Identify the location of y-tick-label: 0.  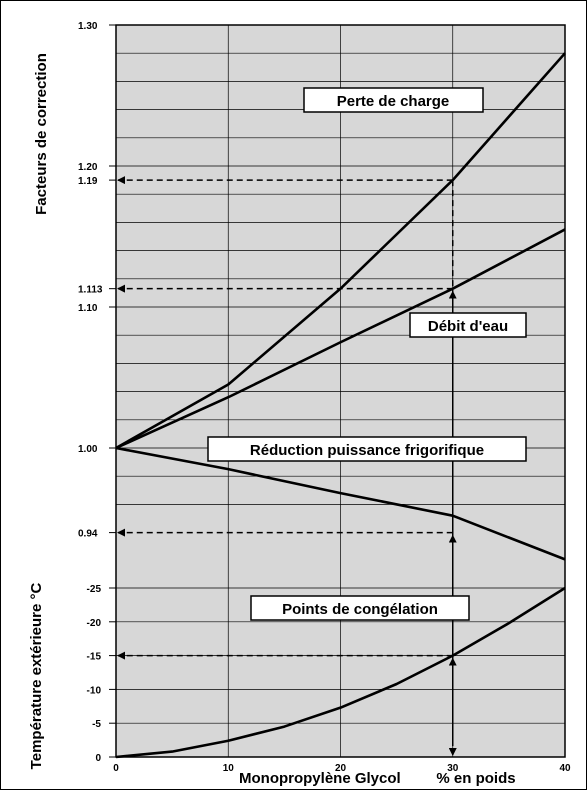
(98, 758).